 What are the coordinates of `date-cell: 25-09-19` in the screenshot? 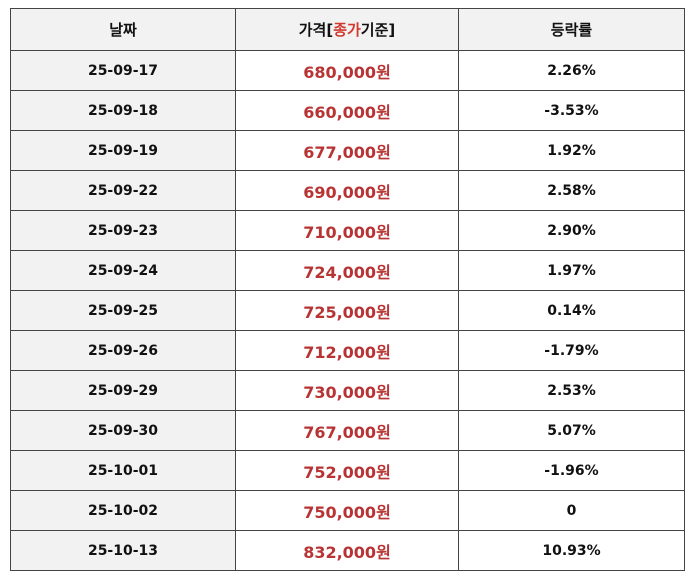 It's located at (123, 150).